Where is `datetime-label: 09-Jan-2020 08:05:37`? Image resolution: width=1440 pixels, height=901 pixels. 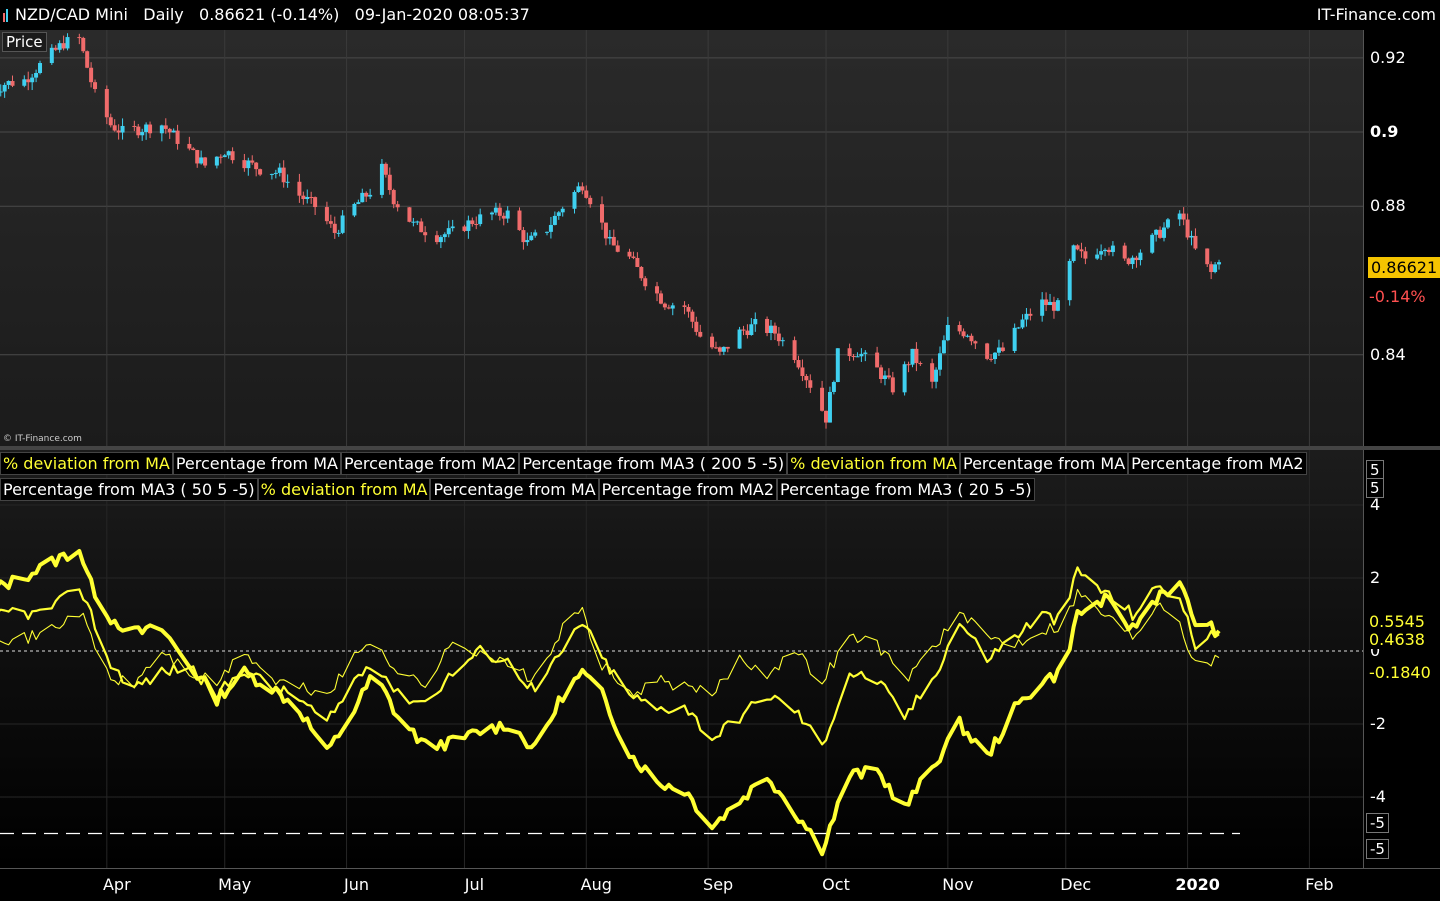 datetime-label: 09-Jan-2020 08:05:37 is located at coordinates (442, 14).